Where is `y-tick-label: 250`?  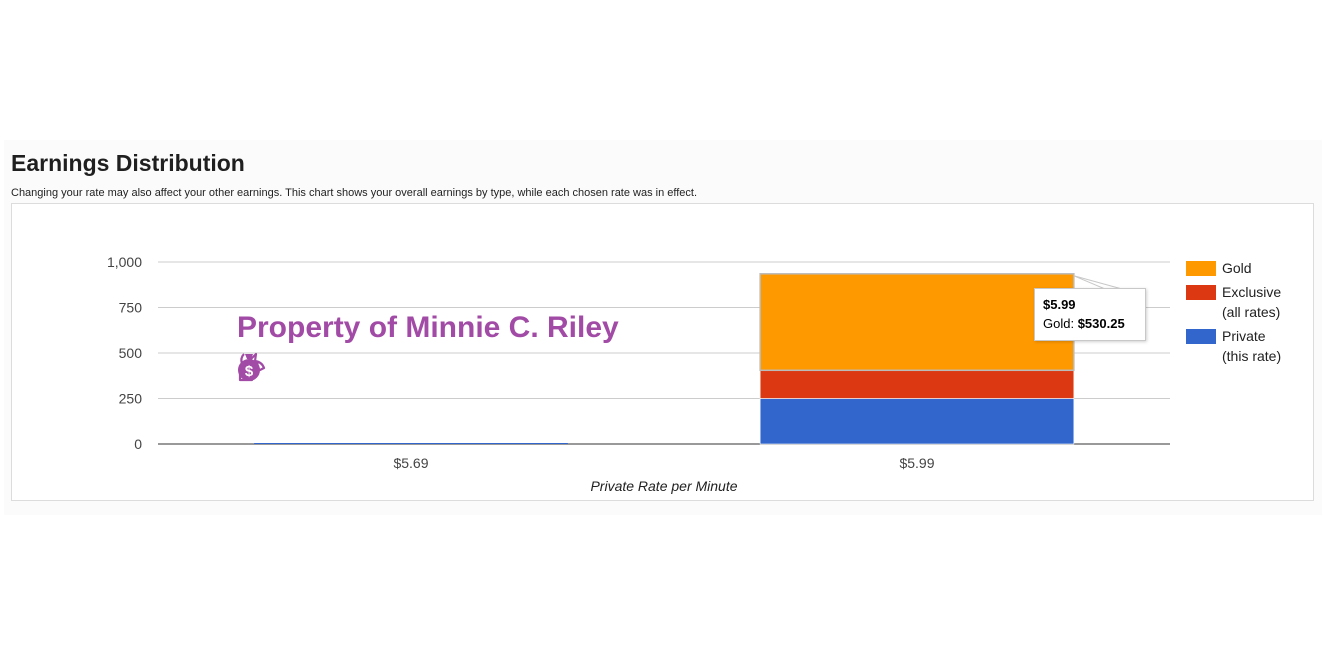
y-tick-label: 250 is located at coordinates (131, 399).